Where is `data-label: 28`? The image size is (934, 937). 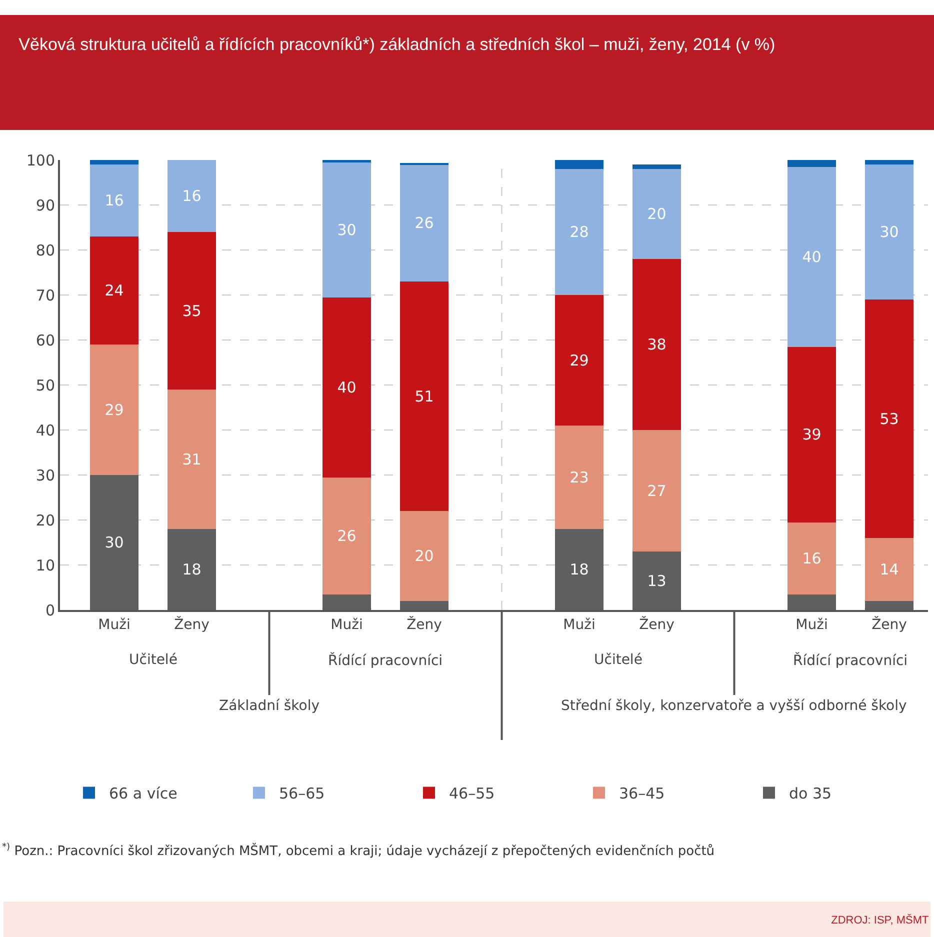 data-label: 28 is located at coordinates (579, 232).